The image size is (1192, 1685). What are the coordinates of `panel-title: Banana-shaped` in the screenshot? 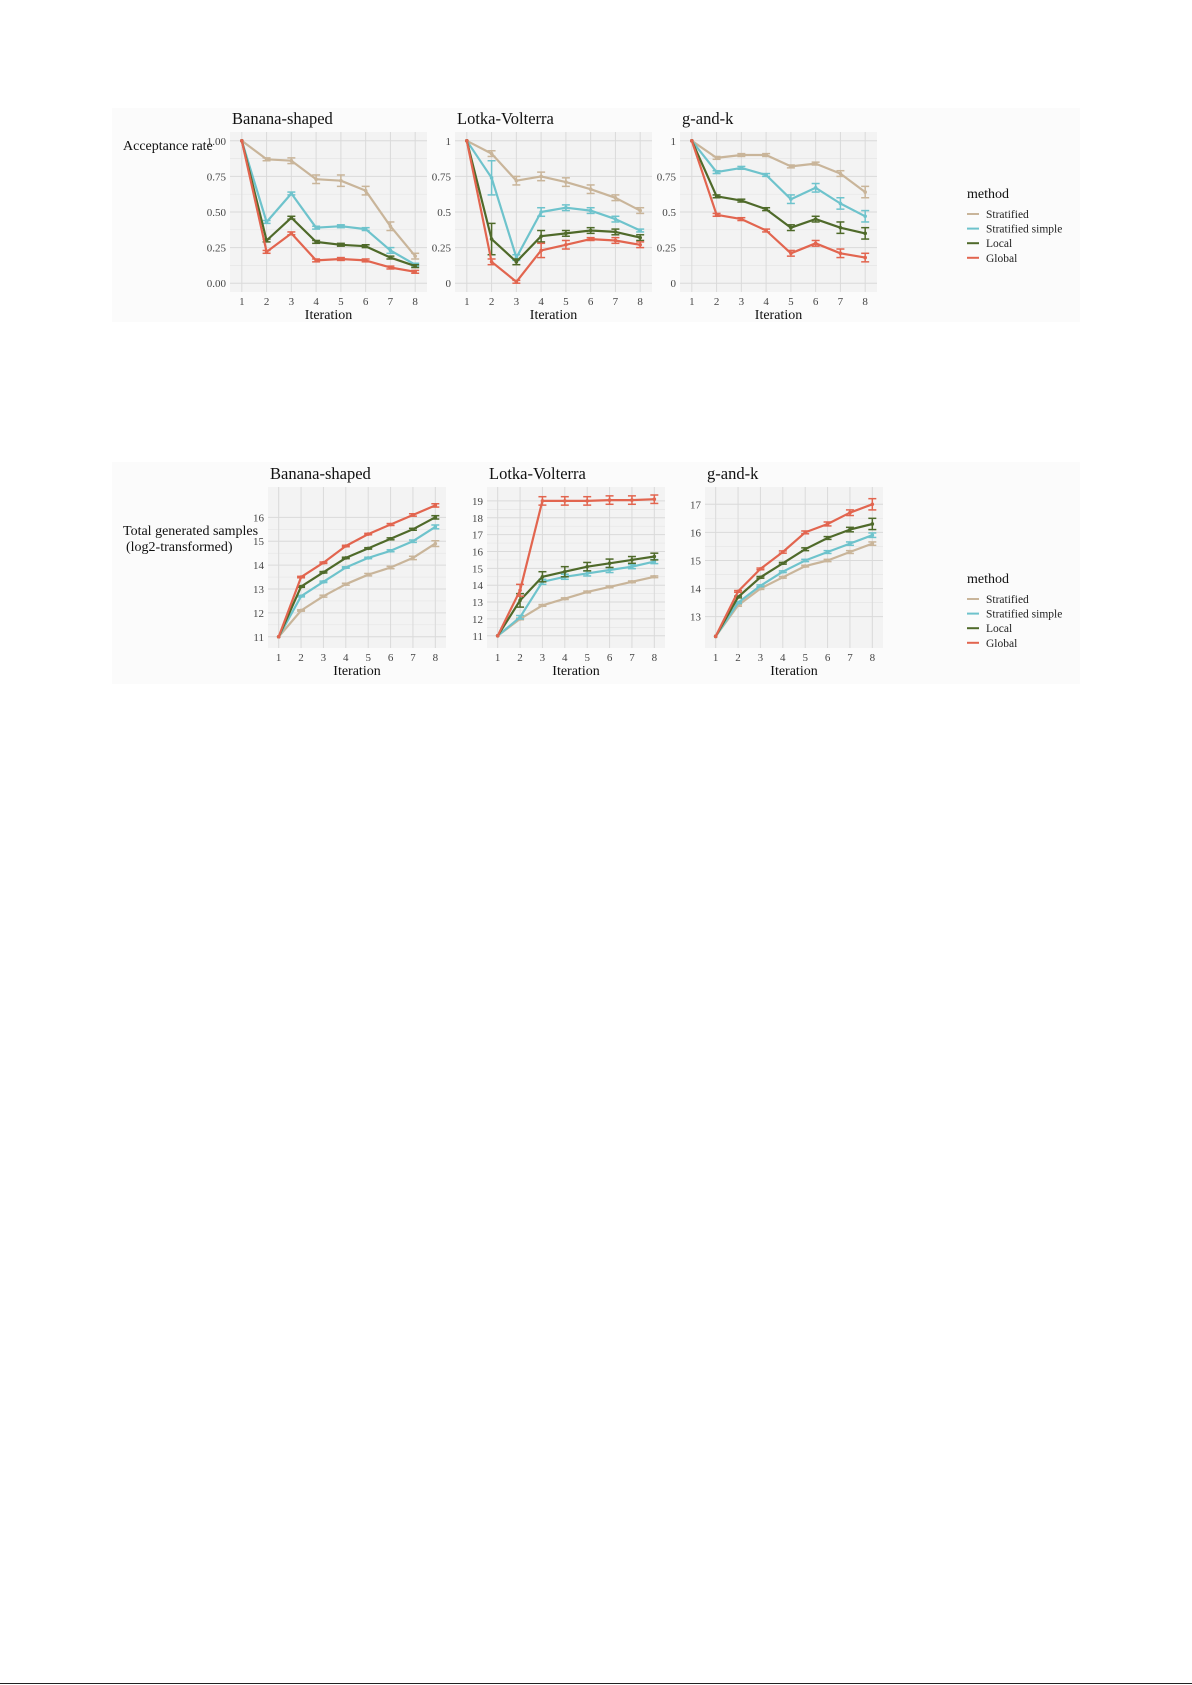 It's located at (283, 118).